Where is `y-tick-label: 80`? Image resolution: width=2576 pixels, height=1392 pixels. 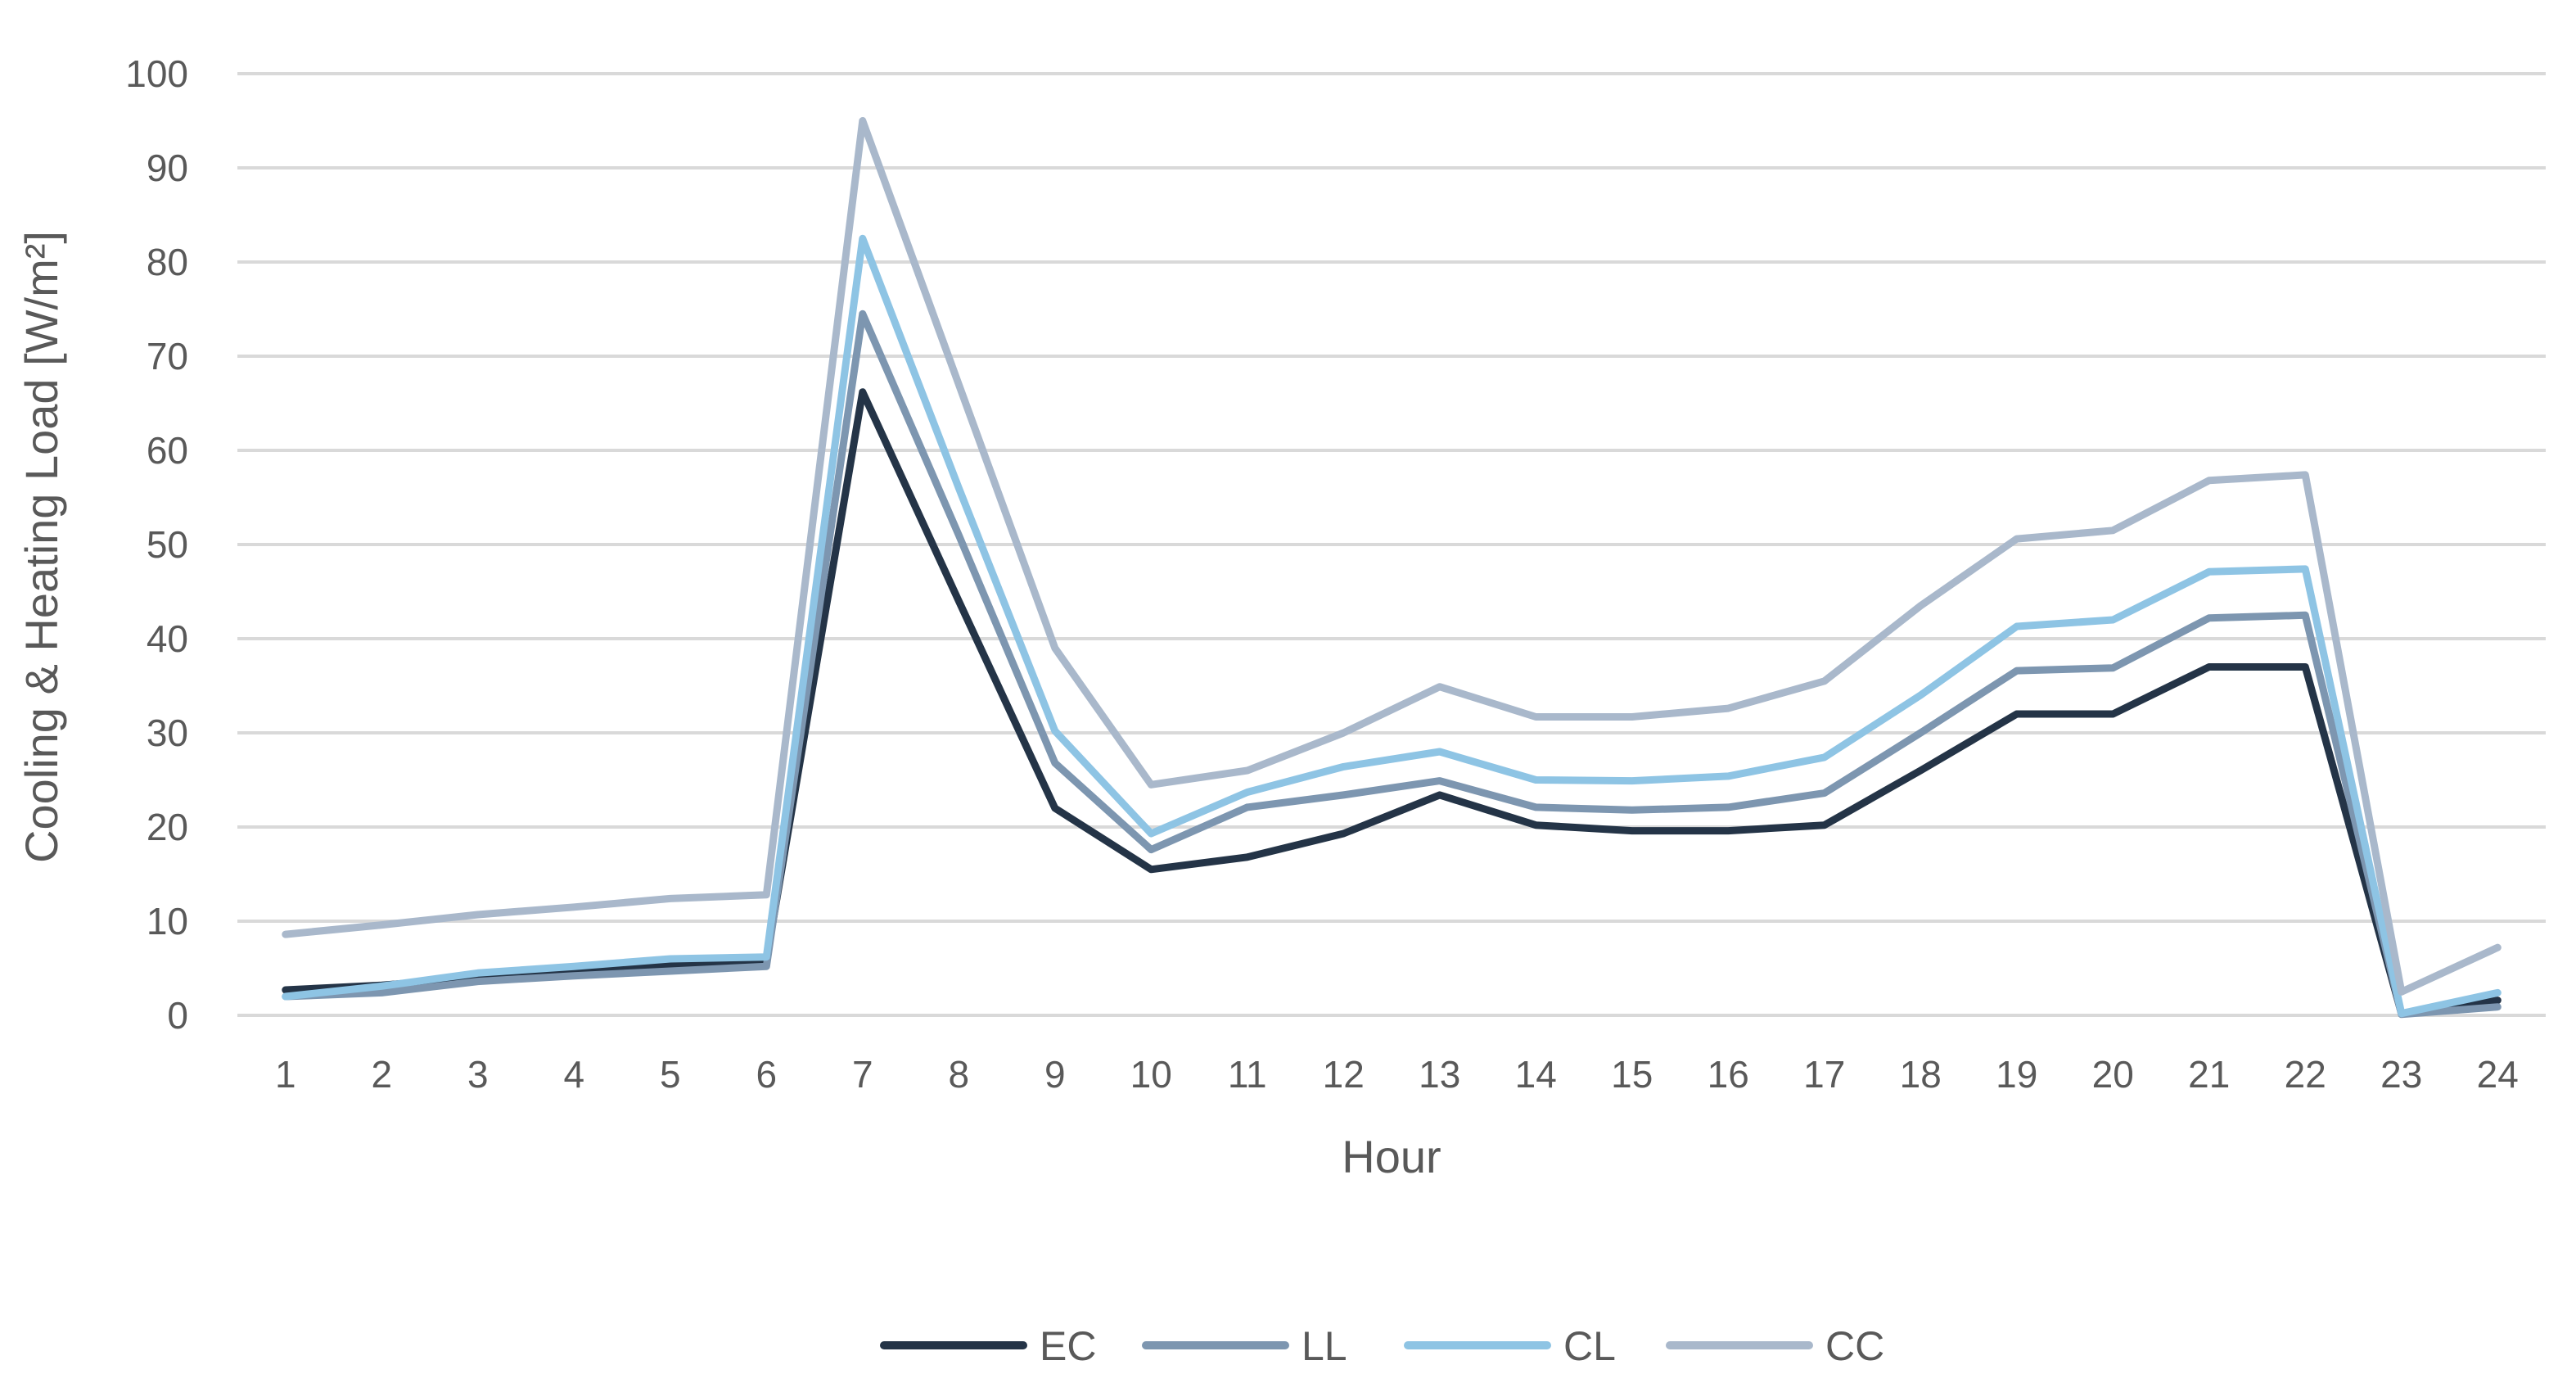
y-tick-label: 80 is located at coordinates (167, 262).